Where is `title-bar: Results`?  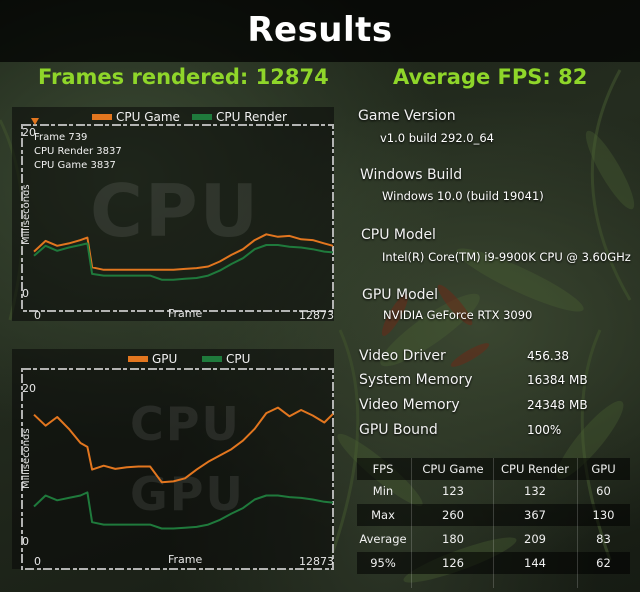
title-bar: Results is located at coordinates (320, 31).